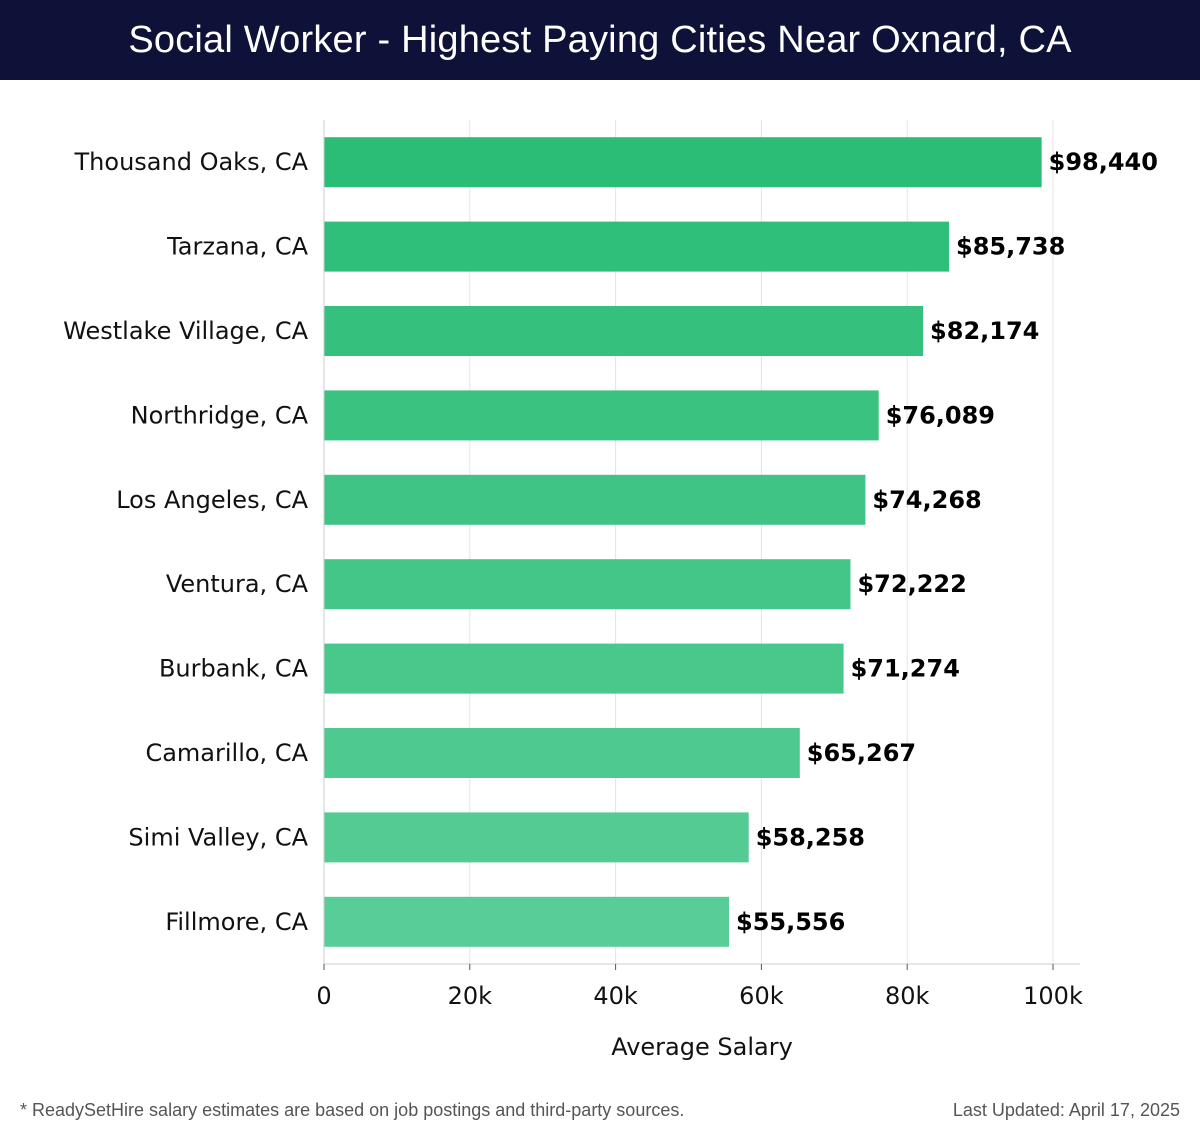  What do you see at coordinates (191, 162) in the screenshot?
I see `category-label: Thousand Oaks, CA` at bounding box center [191, 162].